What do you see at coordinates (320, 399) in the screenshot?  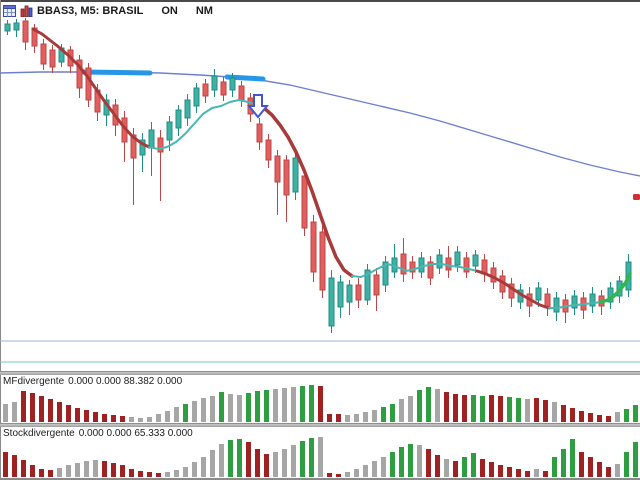 I see `mf-divergente-panel: MFdivergente 0.000 0.000 88.382 0.000` at bounding box center [320, 399].